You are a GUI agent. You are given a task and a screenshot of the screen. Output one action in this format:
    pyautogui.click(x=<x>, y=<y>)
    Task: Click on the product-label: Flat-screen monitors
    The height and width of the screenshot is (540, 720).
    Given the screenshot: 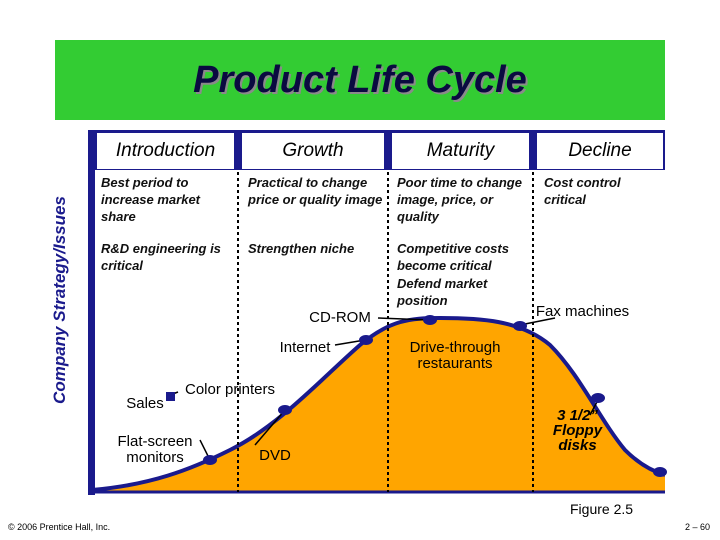 What is the action you would take?
    pyautogui.click(x=155, y=449)
    